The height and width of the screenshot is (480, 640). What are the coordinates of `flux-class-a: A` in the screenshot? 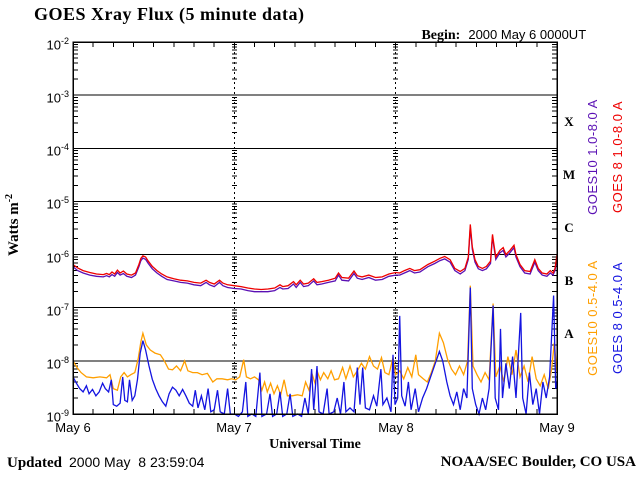 It's located at (569, 333).